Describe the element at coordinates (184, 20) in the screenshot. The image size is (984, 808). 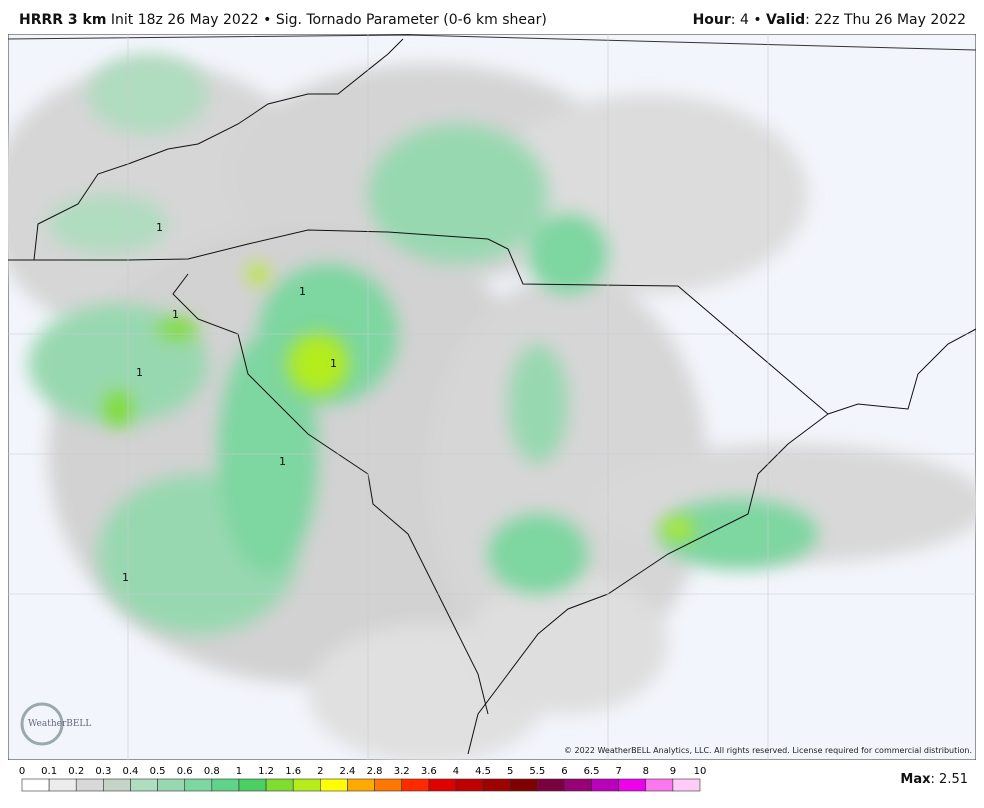
I see `init: Init 18z 26 May 2022` at that location.